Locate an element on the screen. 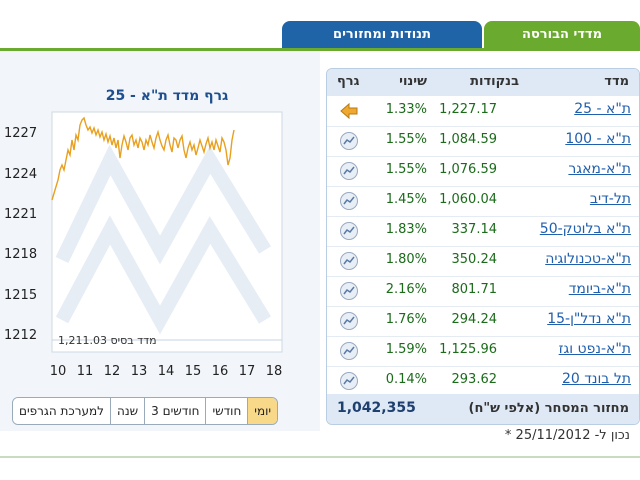  index-link: ת"א-טכנולוגיה is located at coordinates (588, 259).